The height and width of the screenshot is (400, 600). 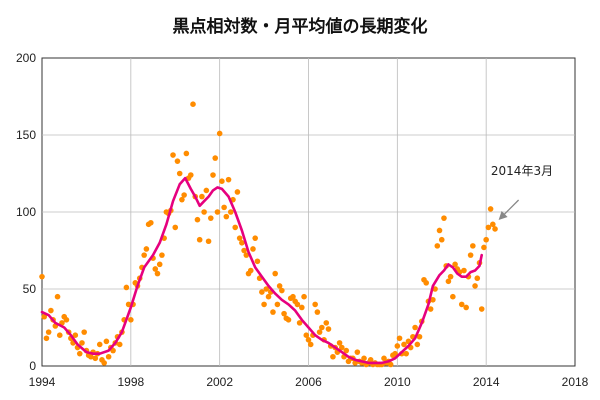 What do you see at coordinates (522, 192) in the screenshot?
I see `annotation: 2014年3月` at bounding box center [522, 192].